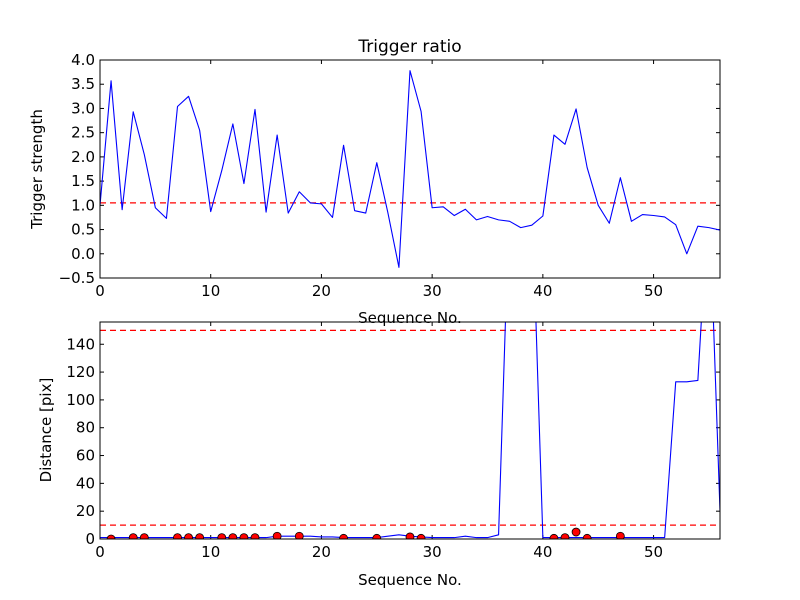 The height and width of the screenshot is (600, 800). What do you see at coordinates (83, 157) in the screenshot?
I see `y-tick-label: 2.0` at bounding box center [83, 157].